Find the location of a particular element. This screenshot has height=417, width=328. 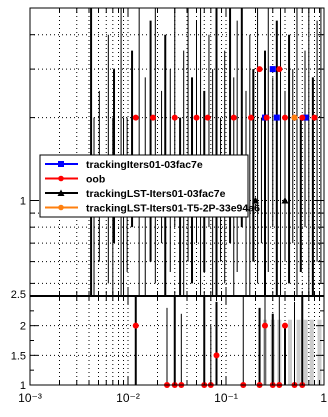

x-tick-label: 10⁻³ is located at coordinates (30, 398).